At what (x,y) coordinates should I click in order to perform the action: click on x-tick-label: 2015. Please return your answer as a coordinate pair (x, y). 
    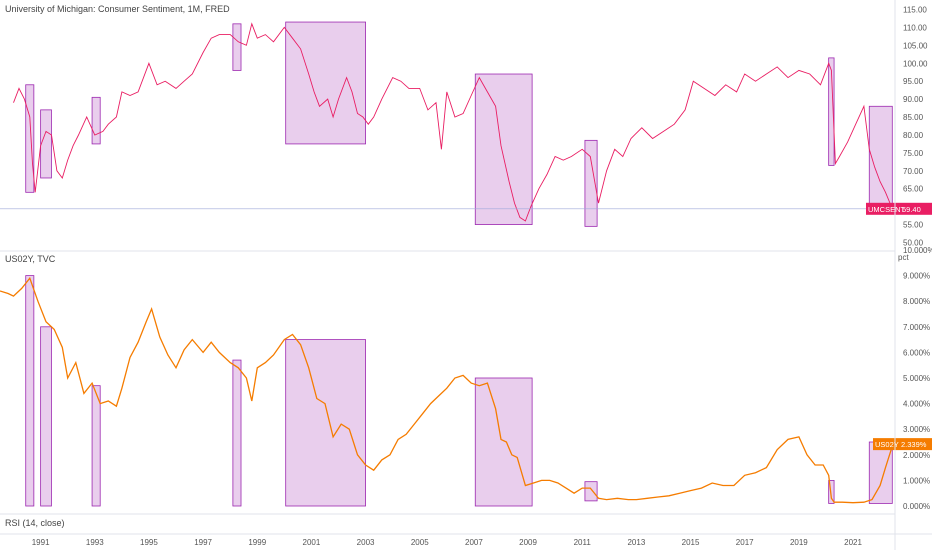
    Looking at the image, I should click on (691, 542).